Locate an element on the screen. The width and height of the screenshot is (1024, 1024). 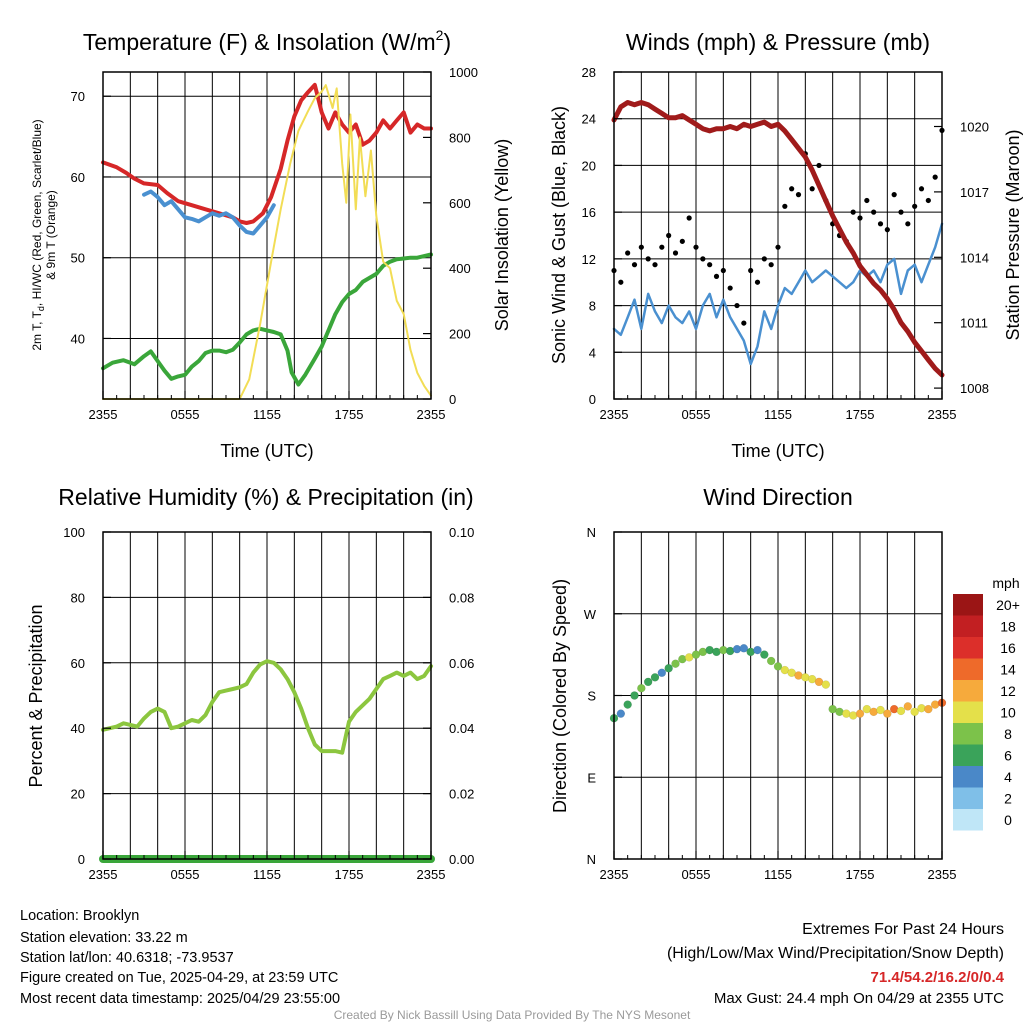
wind-direction-panel-title: Wind Direction is located at coordinates (778, 497).